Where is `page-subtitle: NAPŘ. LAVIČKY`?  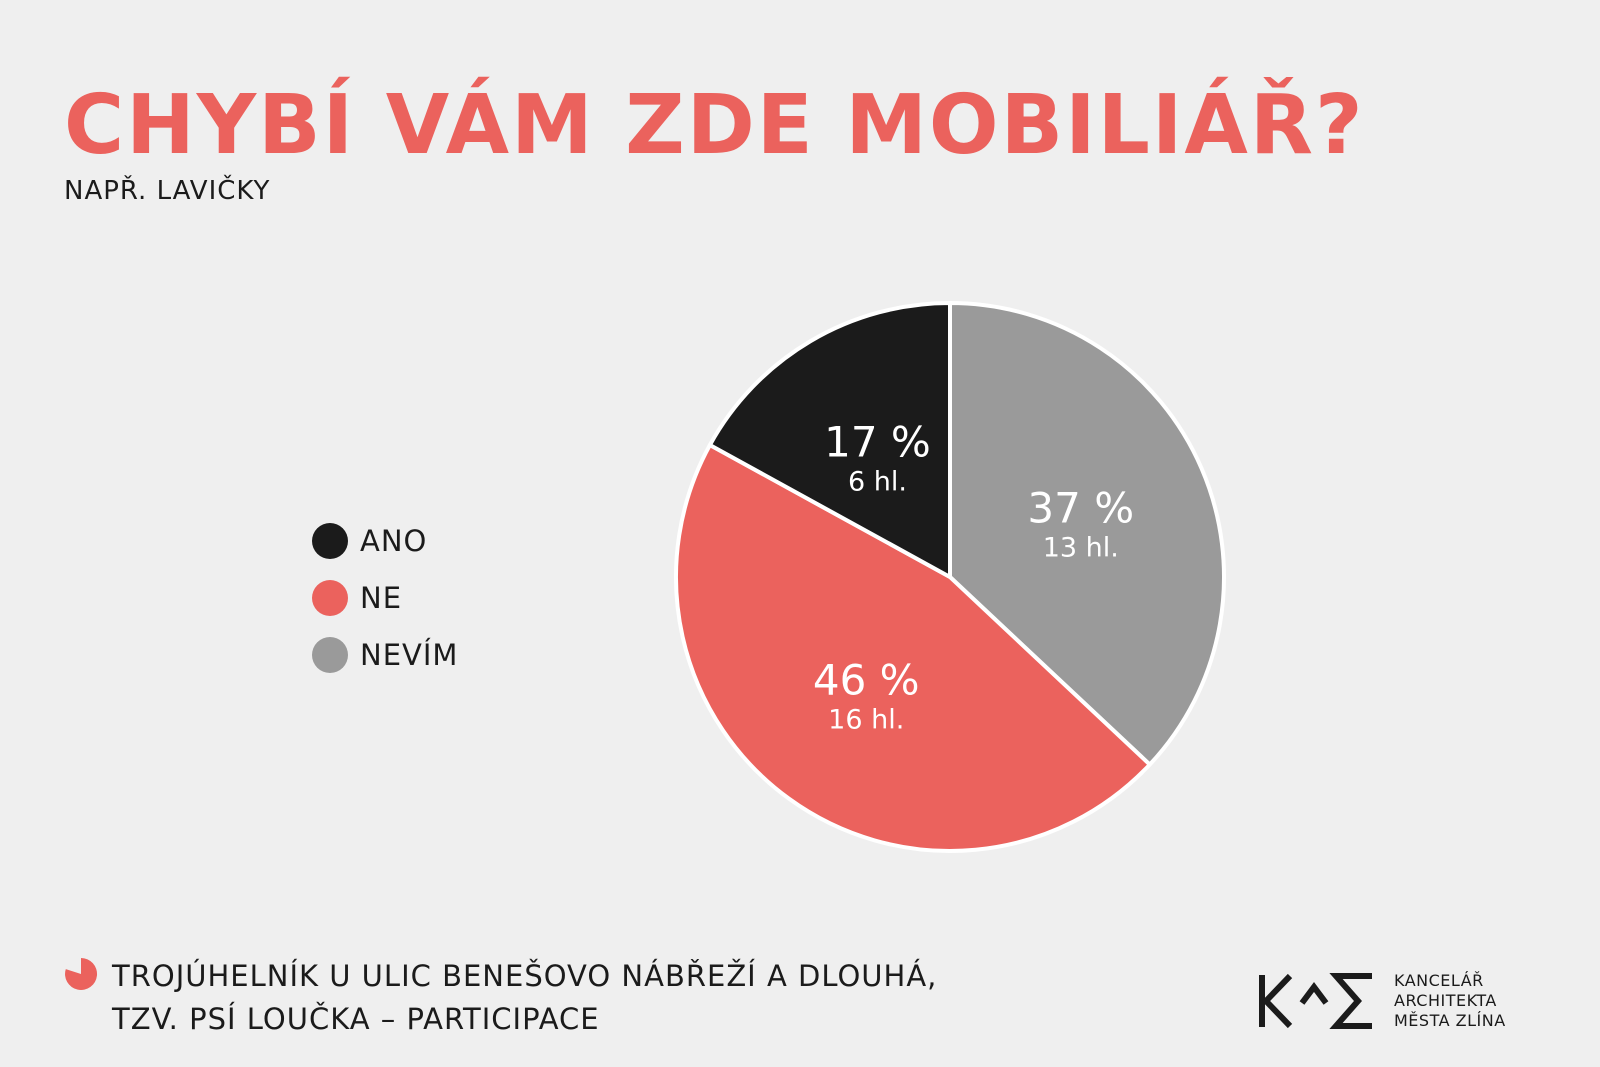 page-subtitle: NAPŘ. LAVIČKY is located at coordinates (167, 191).